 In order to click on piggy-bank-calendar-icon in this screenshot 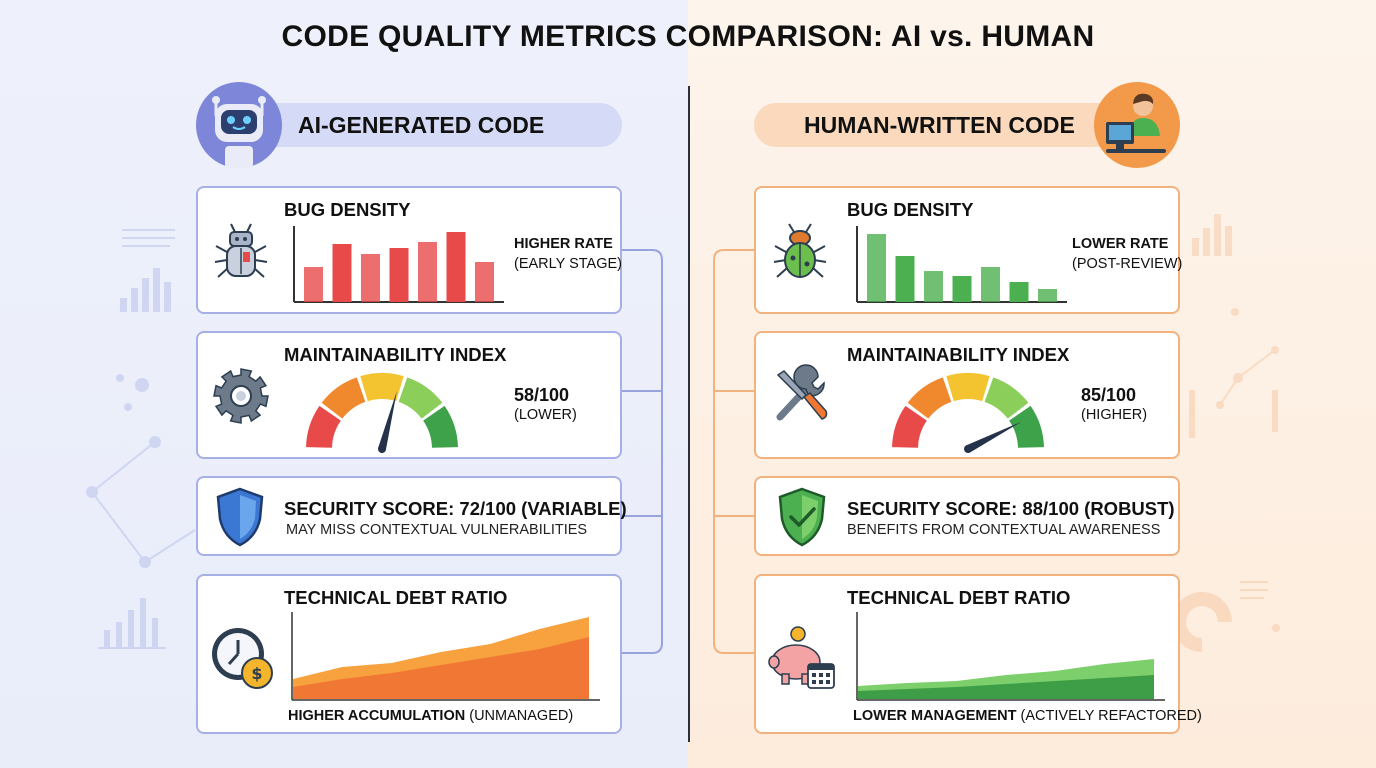, I will do `click(801, 657)`.